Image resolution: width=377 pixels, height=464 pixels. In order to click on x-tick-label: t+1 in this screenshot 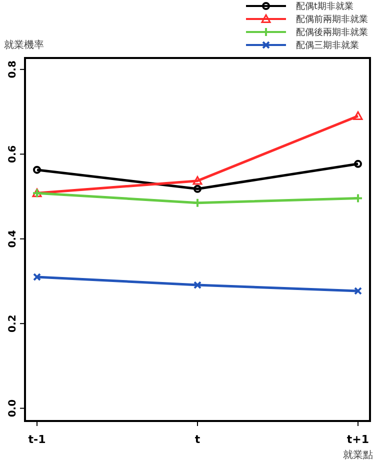, I will do `click(358, 439)`.